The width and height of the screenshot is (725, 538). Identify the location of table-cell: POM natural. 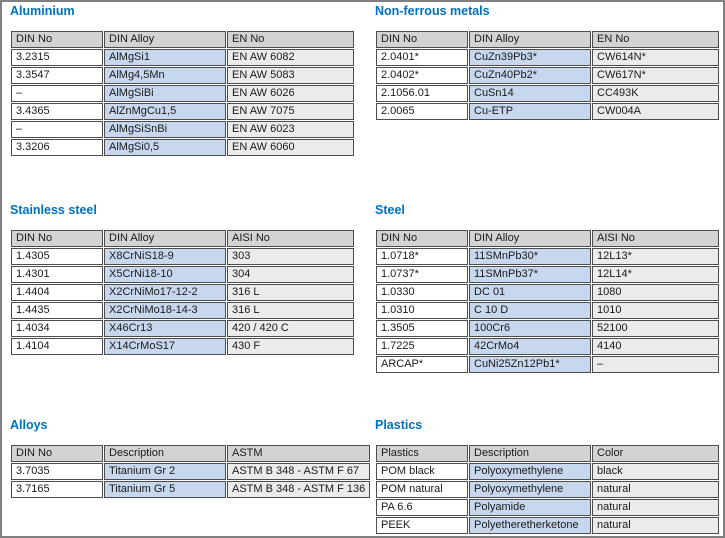
(422, 489).